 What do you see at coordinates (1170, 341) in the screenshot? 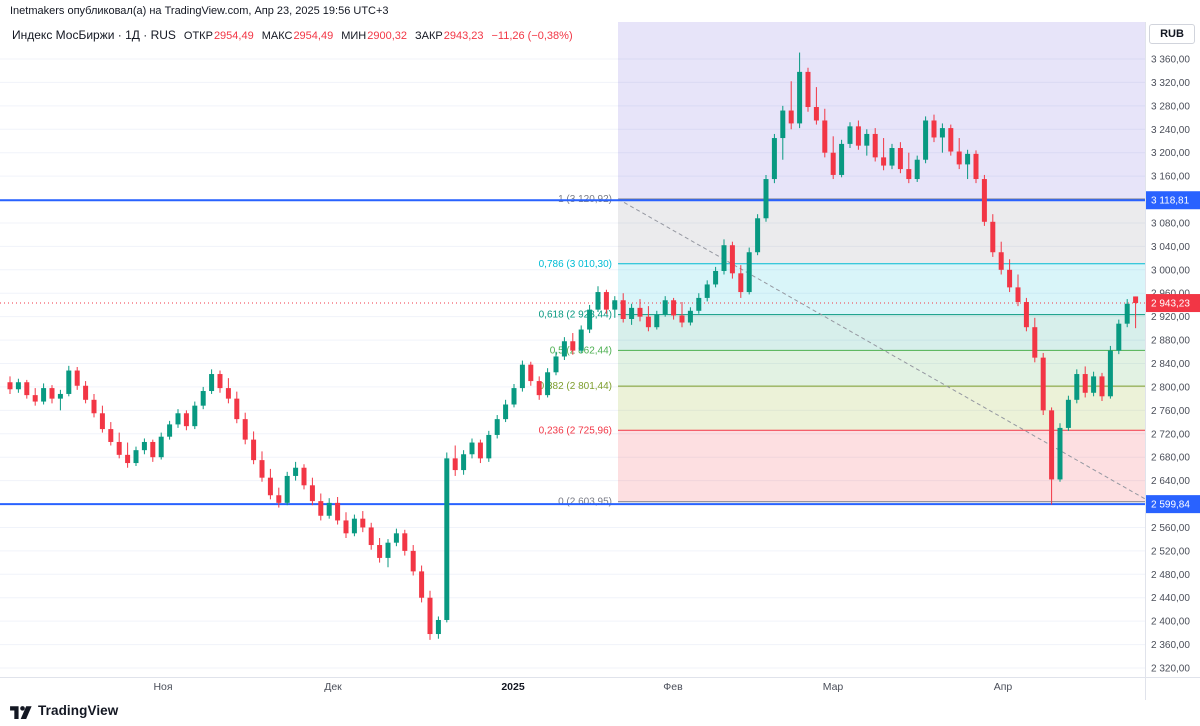
I see `price-tick-label: 2 880,00` at bounding box center [1170, 341].